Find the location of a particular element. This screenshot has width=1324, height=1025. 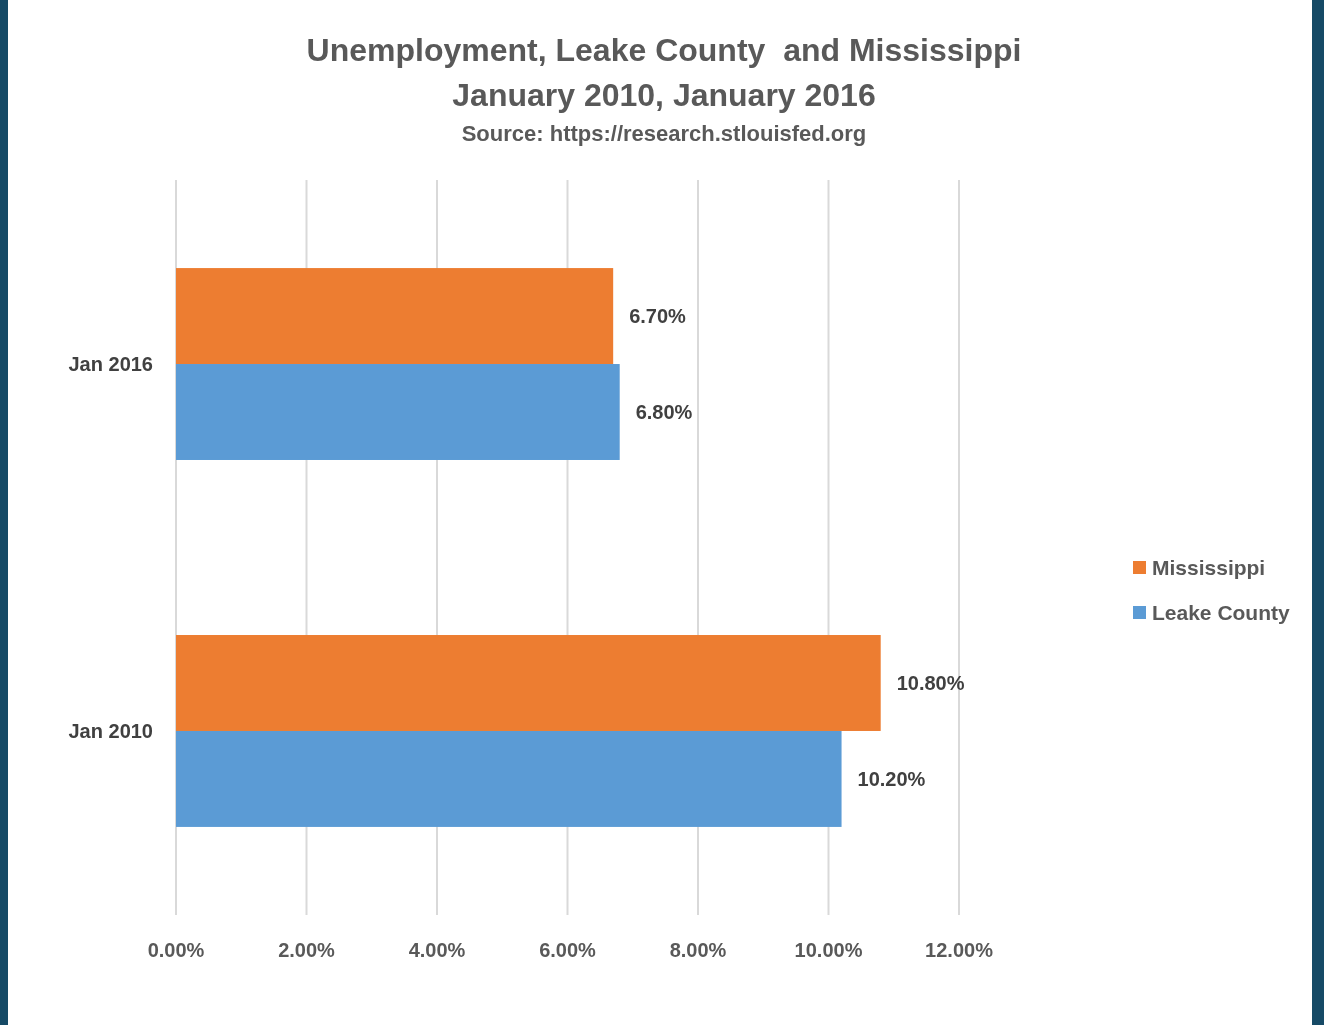

data-label: 6.80% is located at coordinates (664, 412).